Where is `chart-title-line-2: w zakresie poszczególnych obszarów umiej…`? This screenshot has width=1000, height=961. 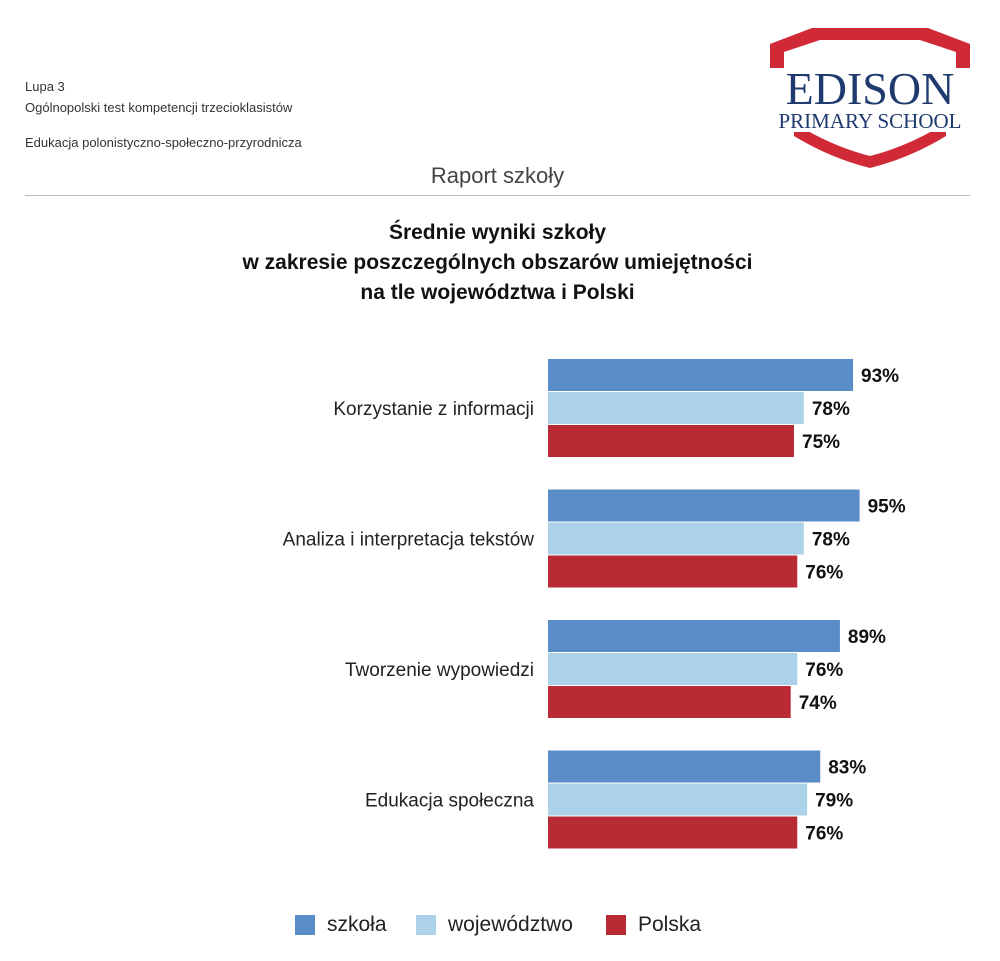
chart-title-line-2: w zakresie poszczególnych obszarów umiej… is located at coordinates (497, 262).